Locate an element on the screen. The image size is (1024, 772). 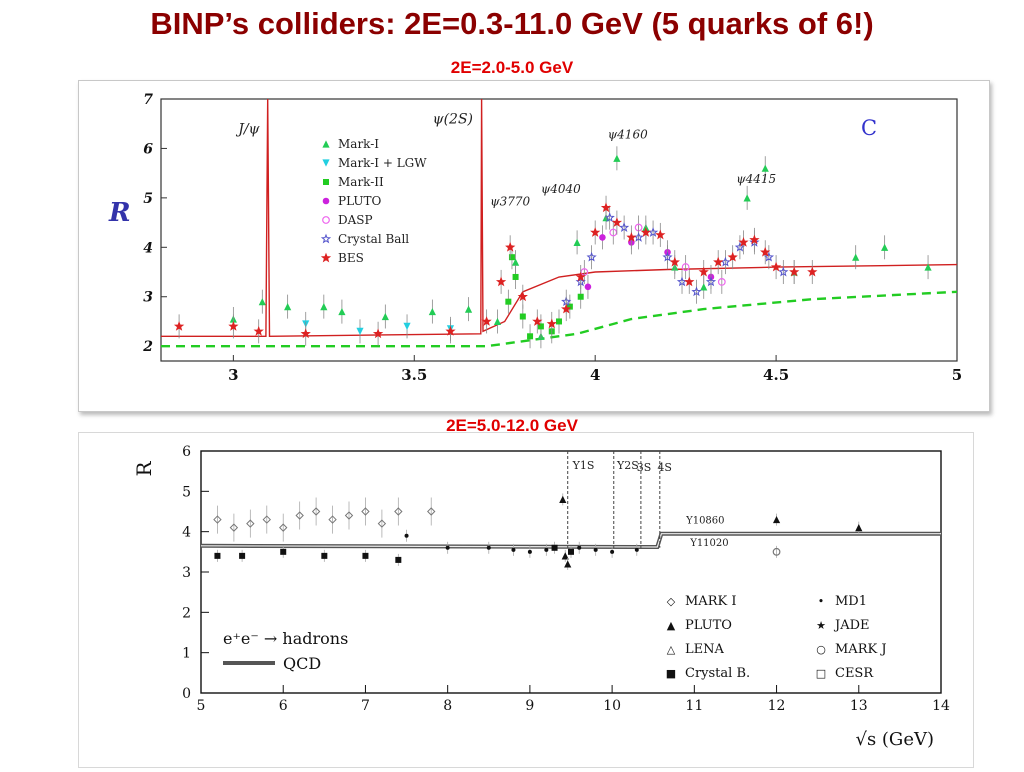
legend-symbol: □ is located at coordinates (821, 673).